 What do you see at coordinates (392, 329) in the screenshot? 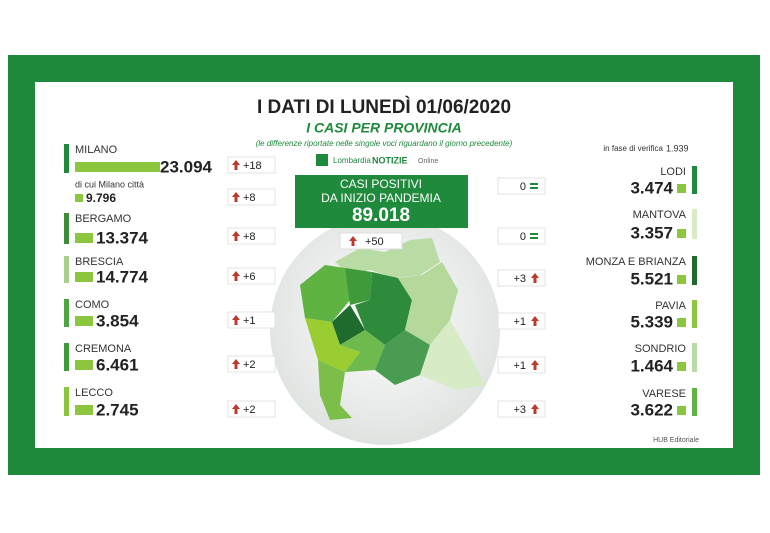
I see `map` at bounding box center [392, 329].